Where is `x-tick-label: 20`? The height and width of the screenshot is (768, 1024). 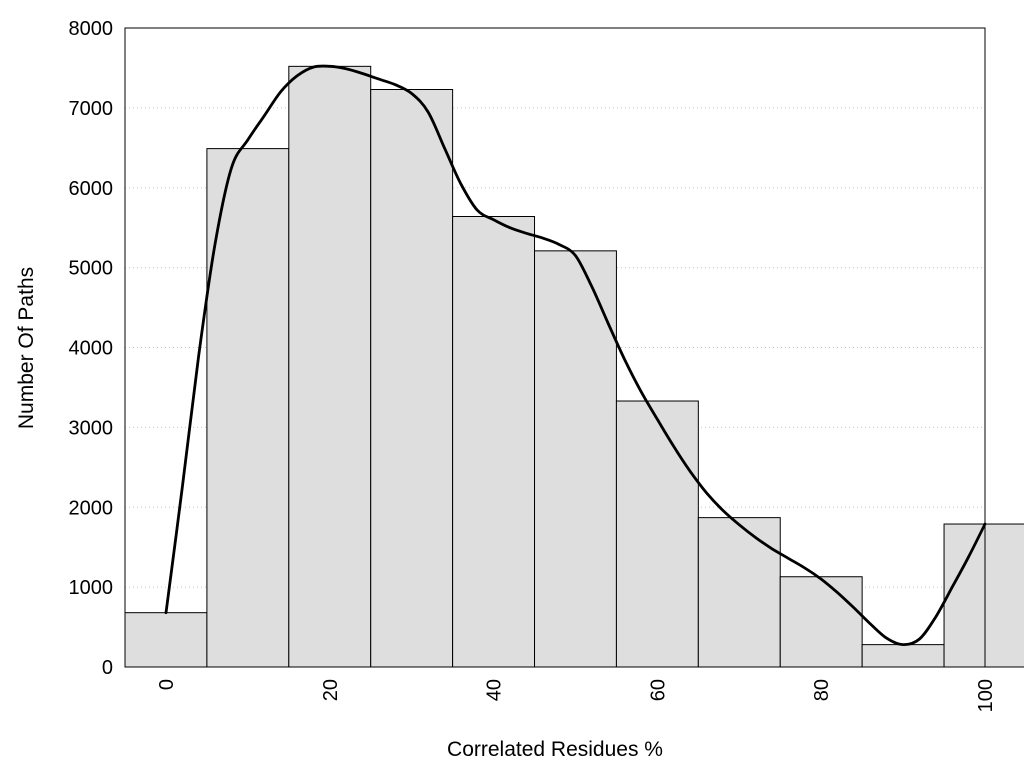
x-tick-label: 20 is located at coordinates (331, 690).